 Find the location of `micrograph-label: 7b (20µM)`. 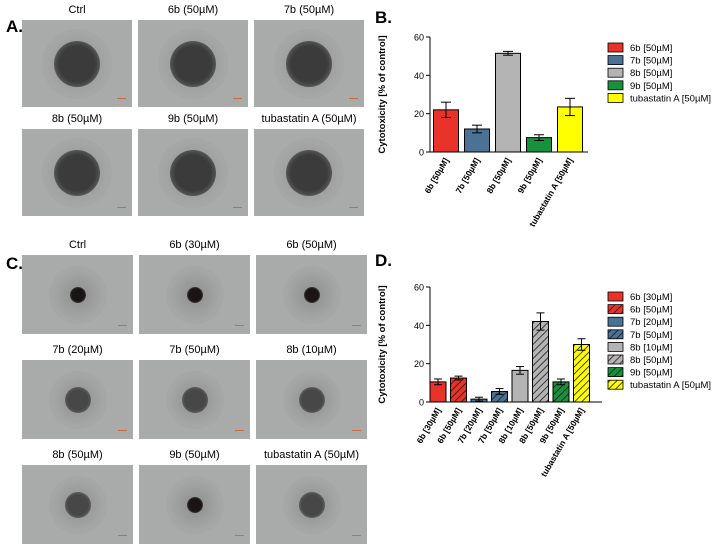

micrograph-label: 7b (20µM) is located at coordinates (77, 350).